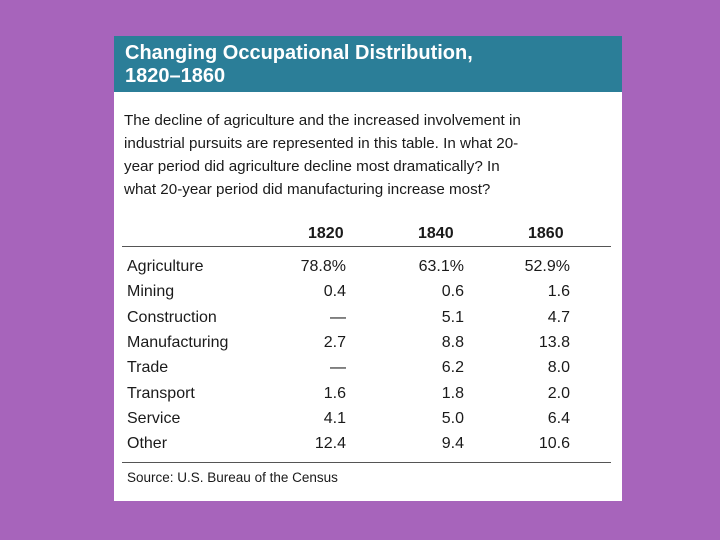 The width and height of the screenshot is (720, 540). I want to click on title-line: Changing Occupational Distribution,, so click(299, 53).